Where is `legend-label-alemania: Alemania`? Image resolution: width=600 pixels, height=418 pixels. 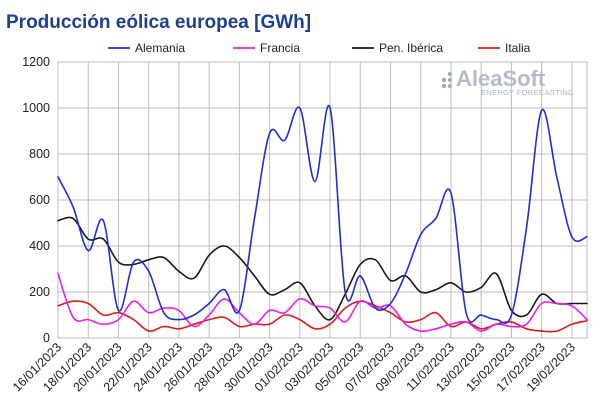
legend-label-alemania: Alemania is located at coordinates (160, 48).